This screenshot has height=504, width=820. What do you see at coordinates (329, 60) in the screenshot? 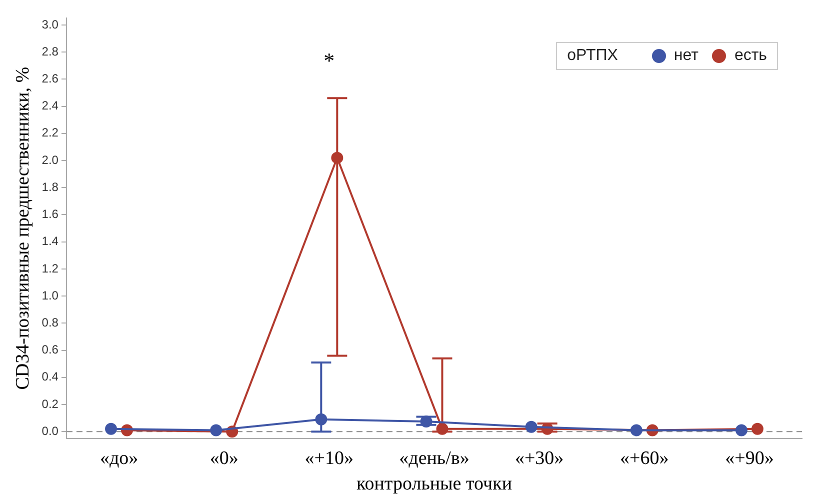
I see `annotation: *` at bounding box center [329, 60].